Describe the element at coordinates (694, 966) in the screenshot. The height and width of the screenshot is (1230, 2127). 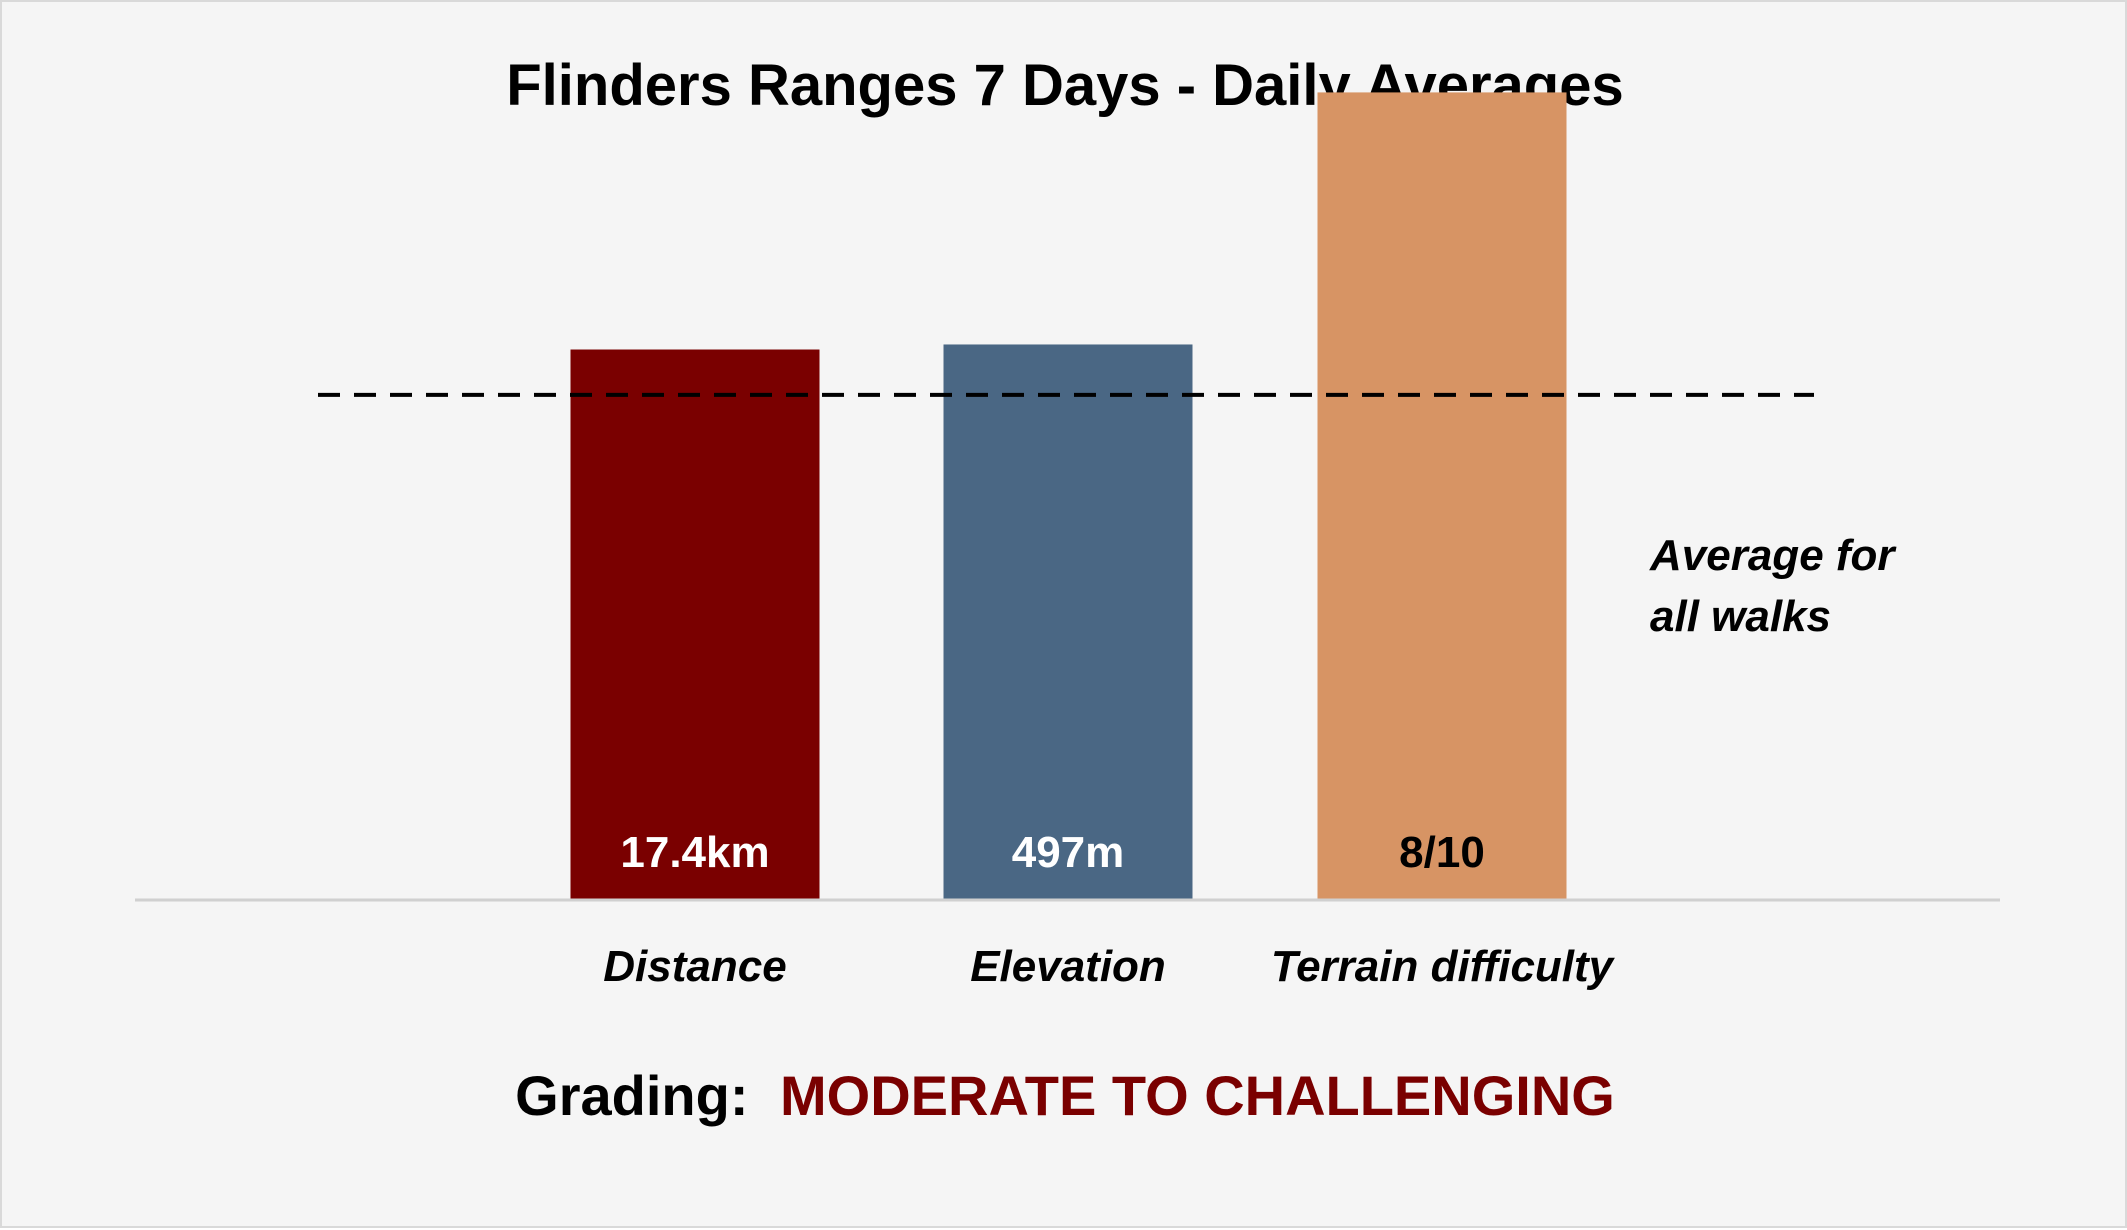
I see `category-label-distance: Distance` at that location.